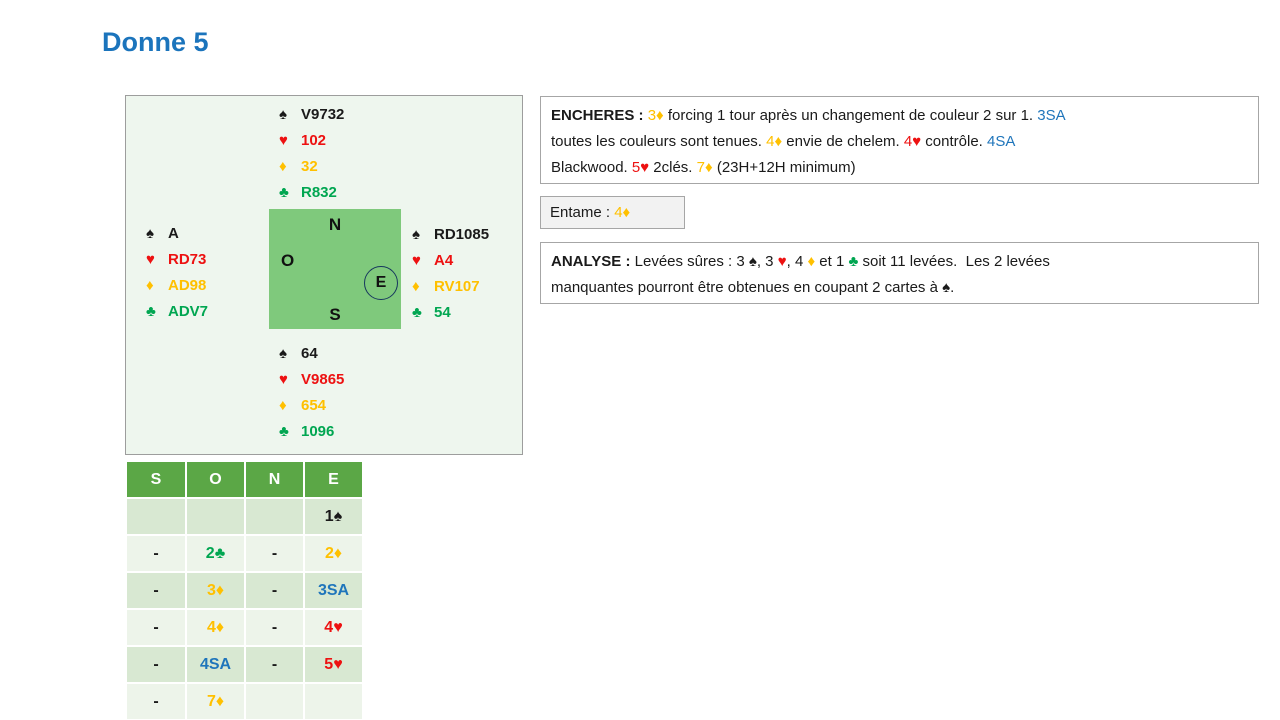  What do you see at coordinates (782, 261) in the screenshot?
I see `text-segment: ♥` at bounding box center [782, 261].